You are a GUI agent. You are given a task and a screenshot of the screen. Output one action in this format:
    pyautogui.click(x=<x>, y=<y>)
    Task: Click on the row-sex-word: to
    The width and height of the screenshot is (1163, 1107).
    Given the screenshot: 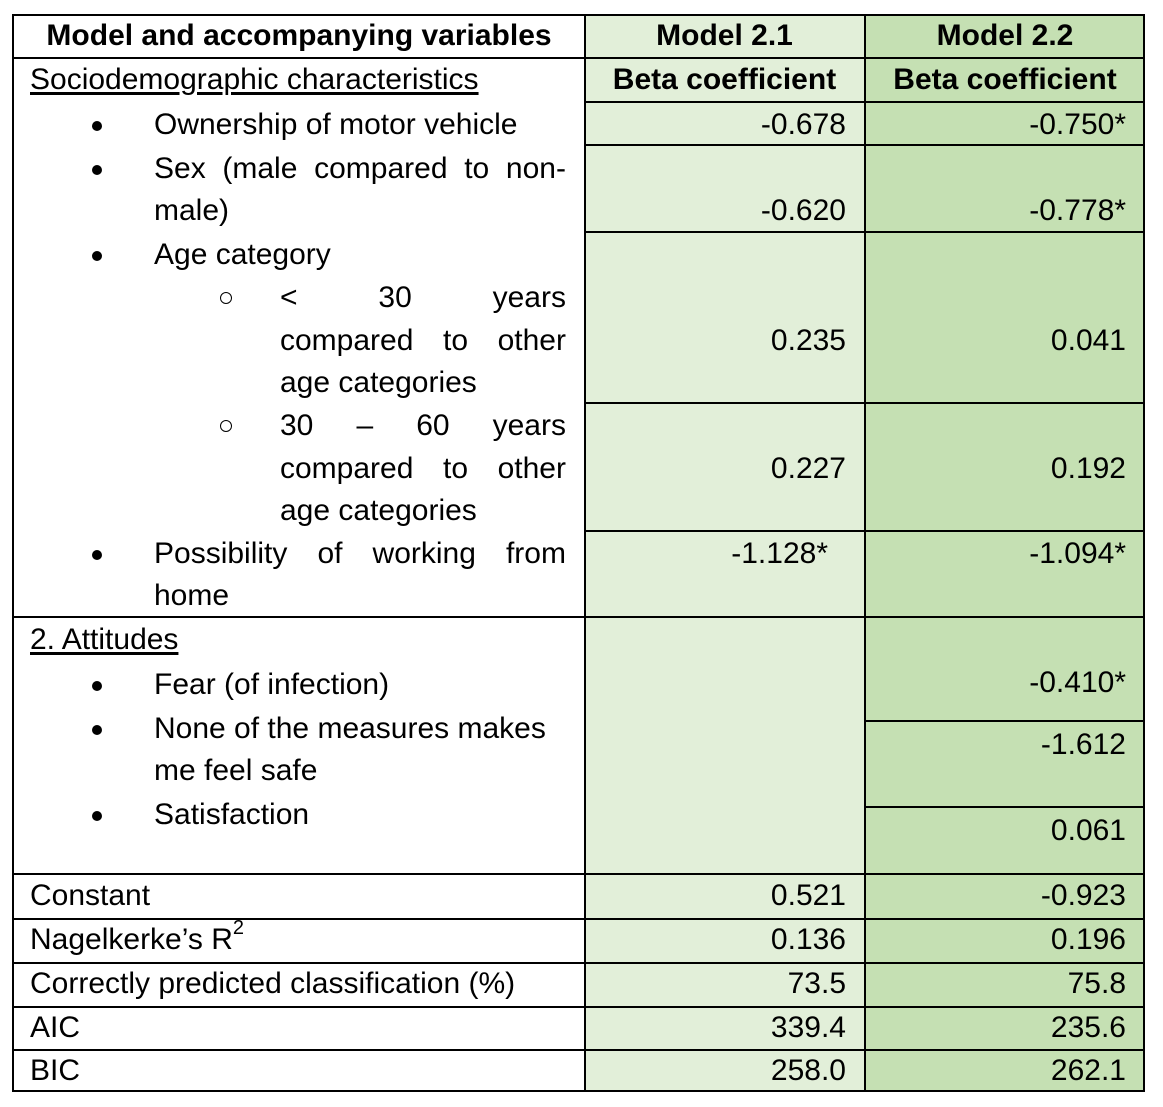 What is the action you would take?
    pyautogui.click(x=477, y=168)
    